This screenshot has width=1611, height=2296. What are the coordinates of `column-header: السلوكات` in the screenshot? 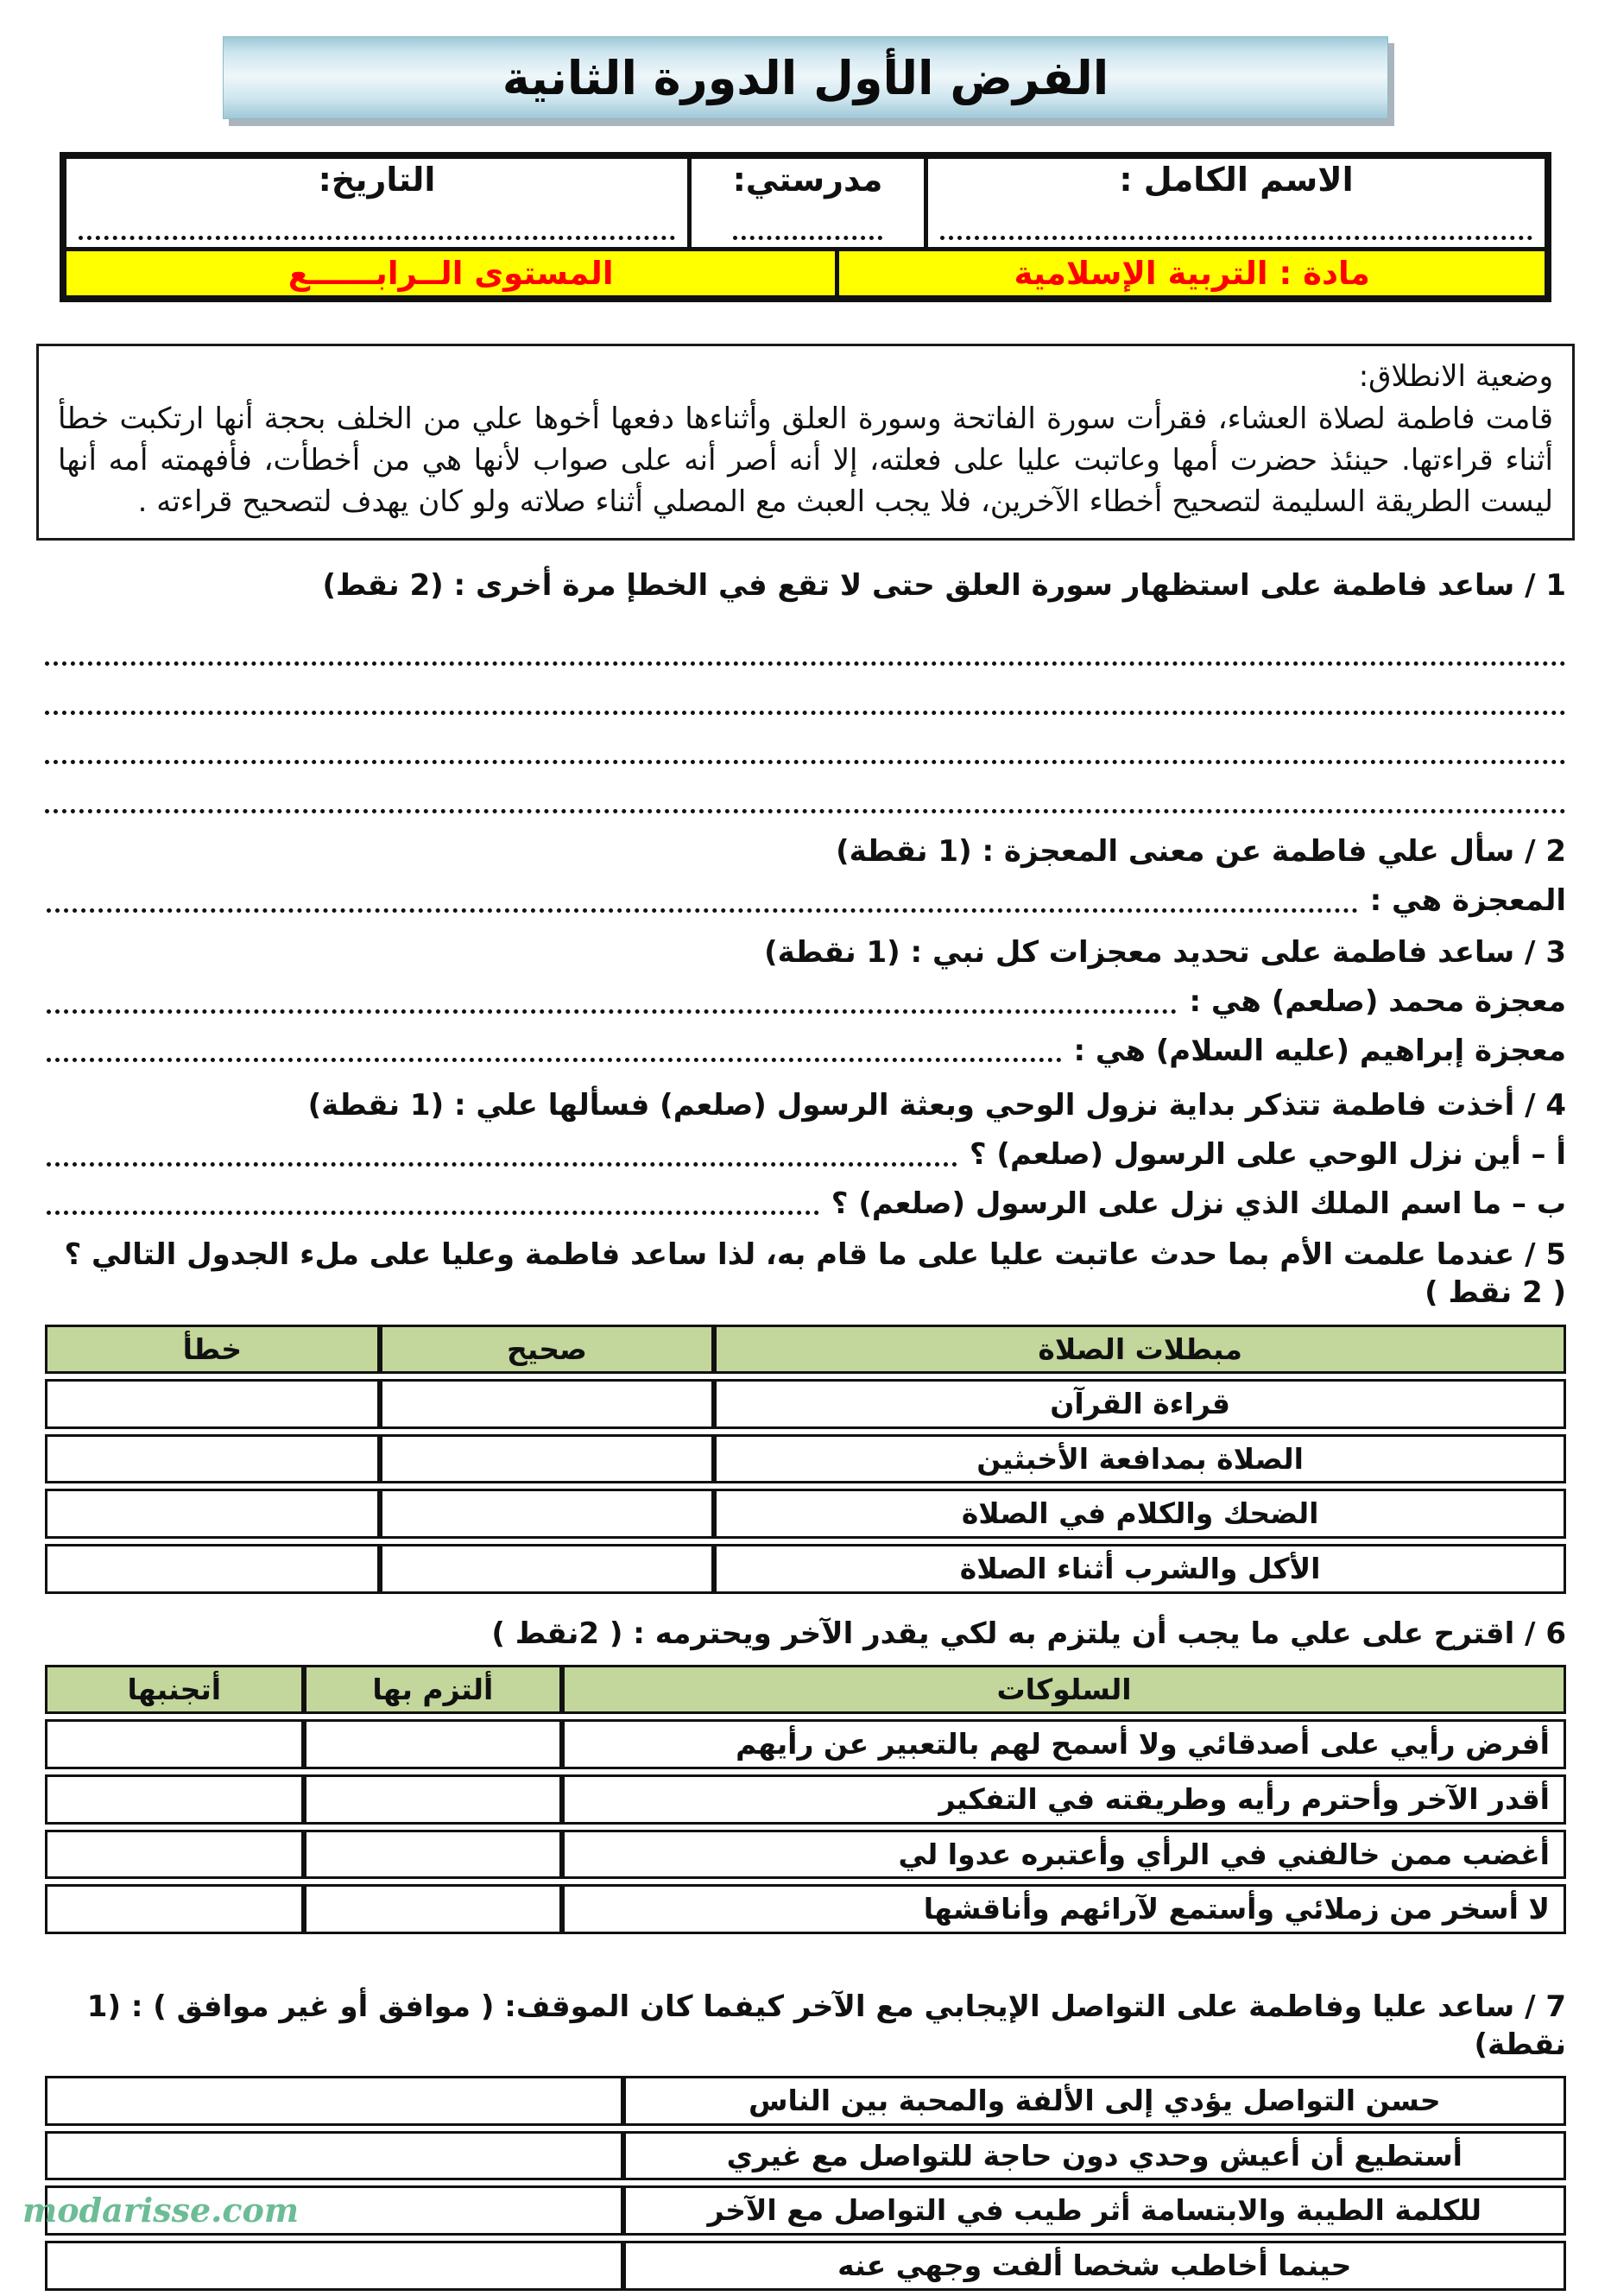 It's located at (1064, 1689).